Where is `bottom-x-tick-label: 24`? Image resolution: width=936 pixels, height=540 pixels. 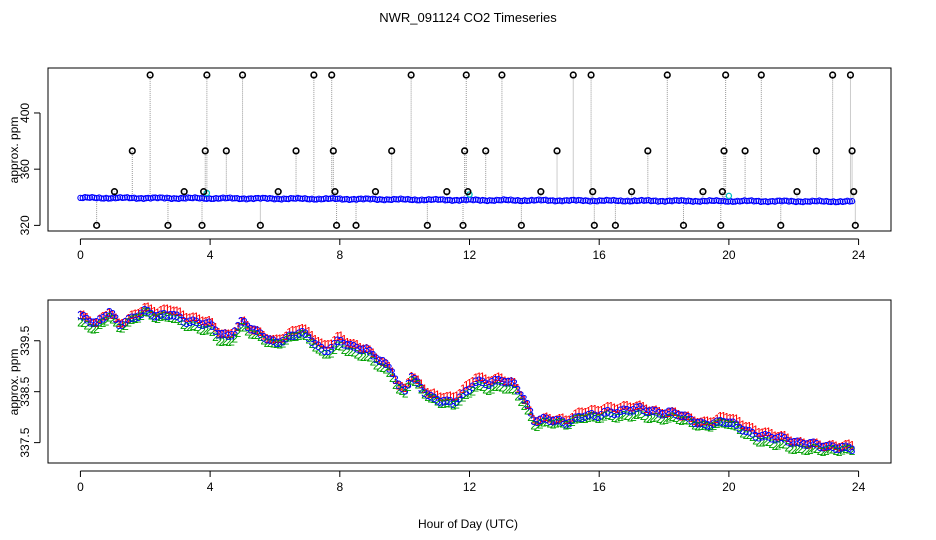
bottom-x-tick-label: 24 is located at coordinates (859, 487).